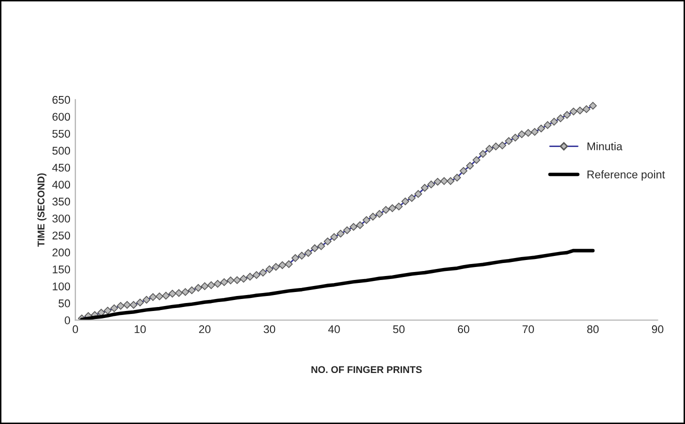 The width and height of the screenshot is (685, 424). What do you see at coordinates (61, 218) in the screenshot?
I see `y-tick-label: 300` at bounding box center [61, 218].